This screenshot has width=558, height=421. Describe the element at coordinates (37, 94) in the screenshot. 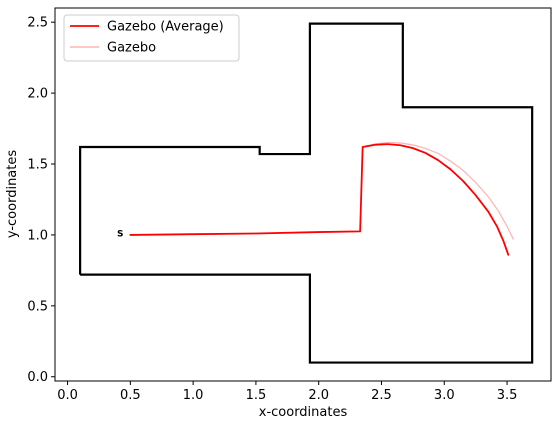

I see `y-tick-label: 2.0` at that location.